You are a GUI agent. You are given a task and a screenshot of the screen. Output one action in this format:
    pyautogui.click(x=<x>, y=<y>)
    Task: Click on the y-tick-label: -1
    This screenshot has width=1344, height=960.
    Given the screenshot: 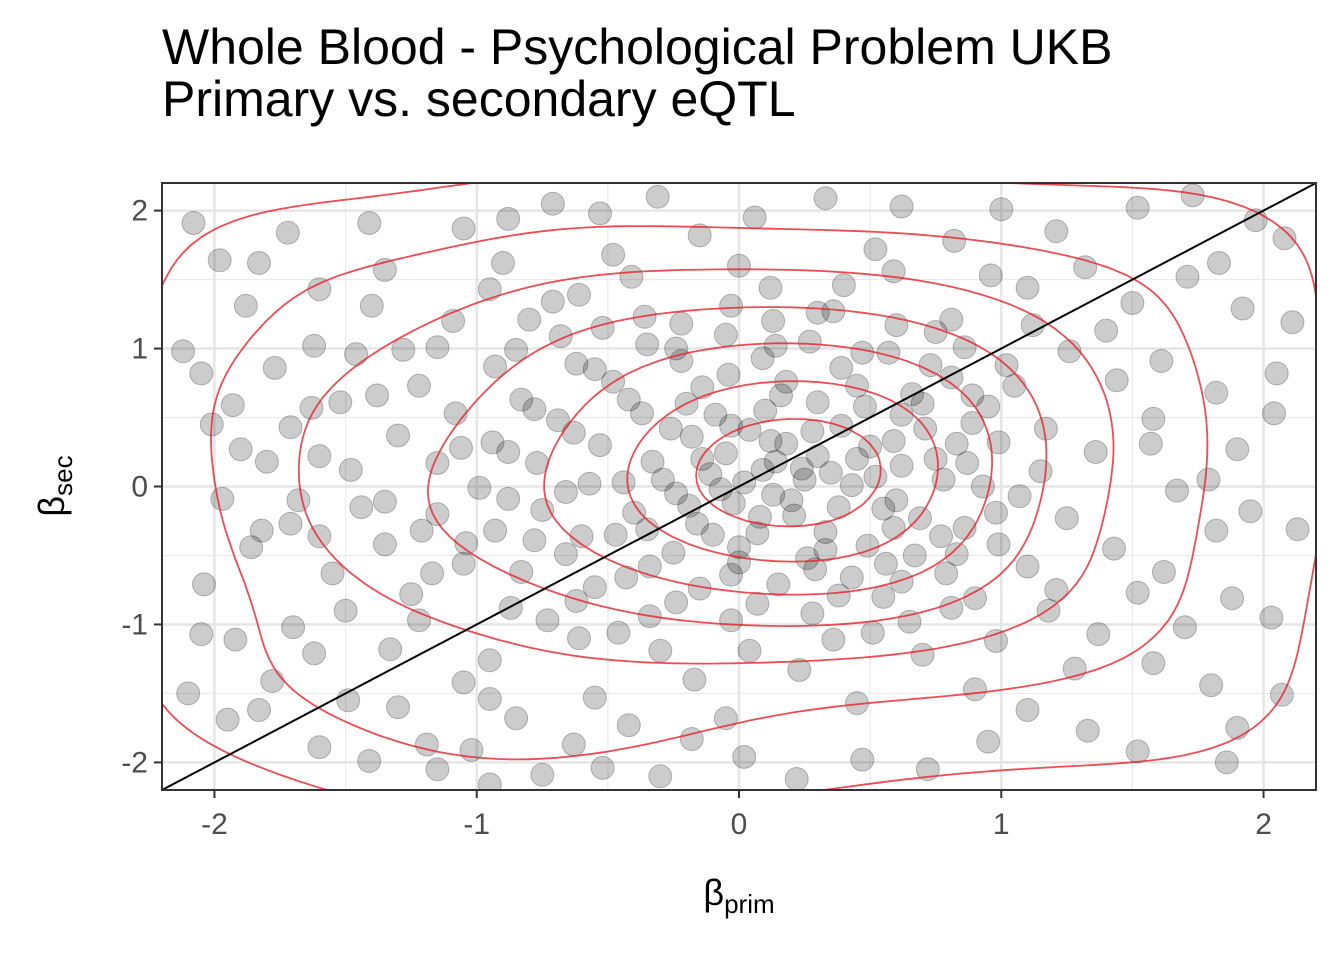 What is the action you would take?
    pyautogui.click(x=134, y=624)
    